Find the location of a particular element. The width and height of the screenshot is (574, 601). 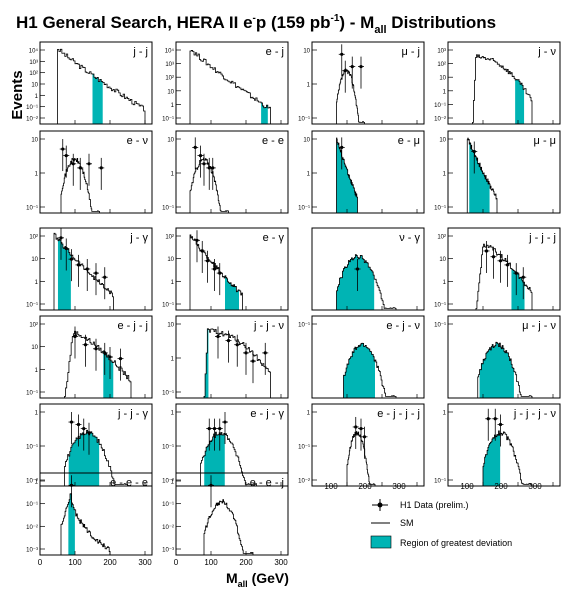

x-tick-label: 200 is located at coordinates (110, 562).